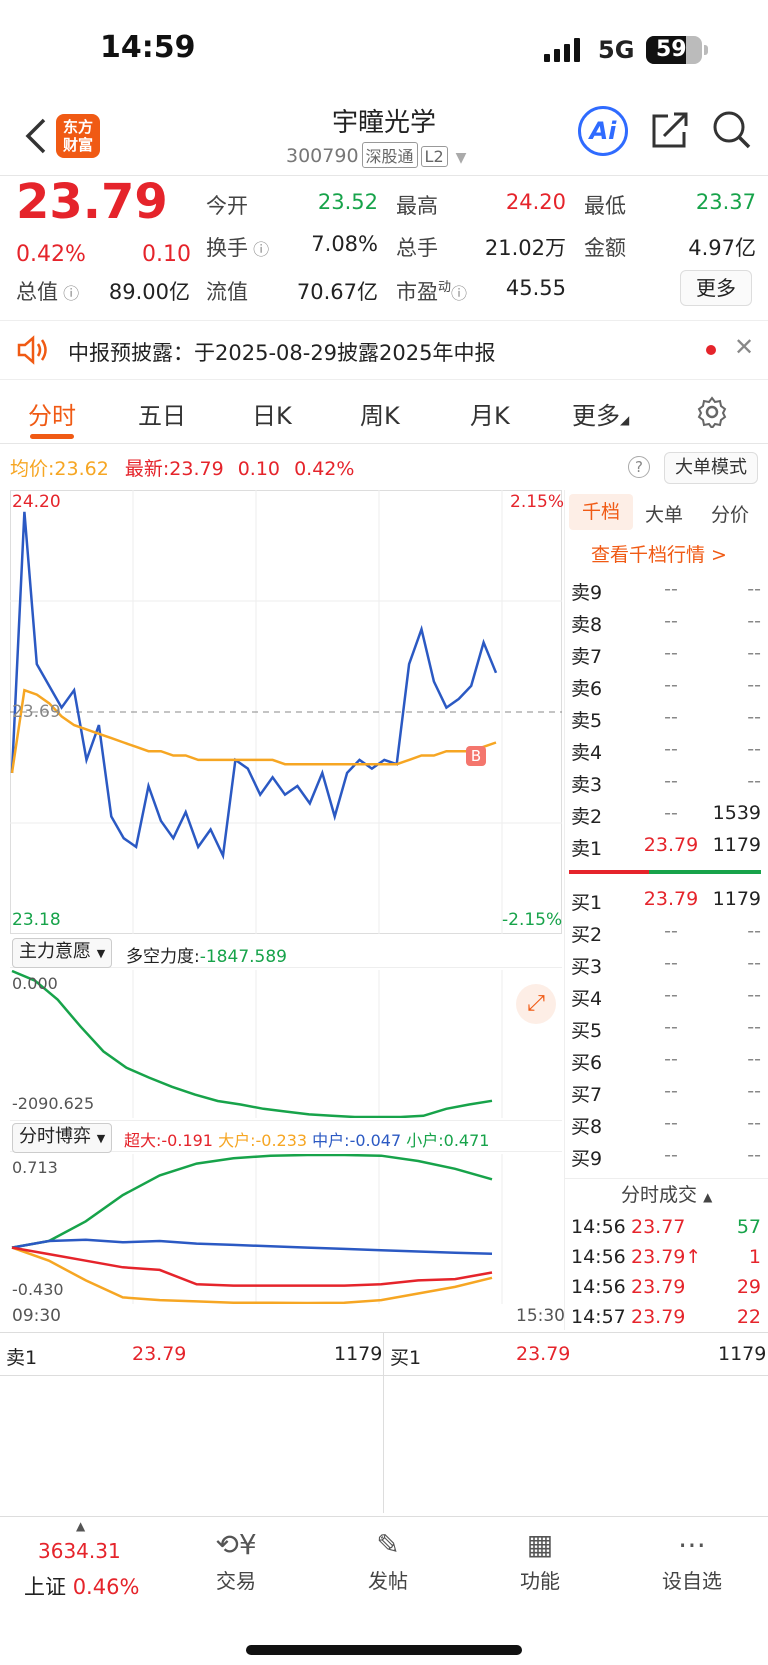 This screenshot has height=1665, width=768. I want to click on expand-icon: ⤢, so click(536, 1004).